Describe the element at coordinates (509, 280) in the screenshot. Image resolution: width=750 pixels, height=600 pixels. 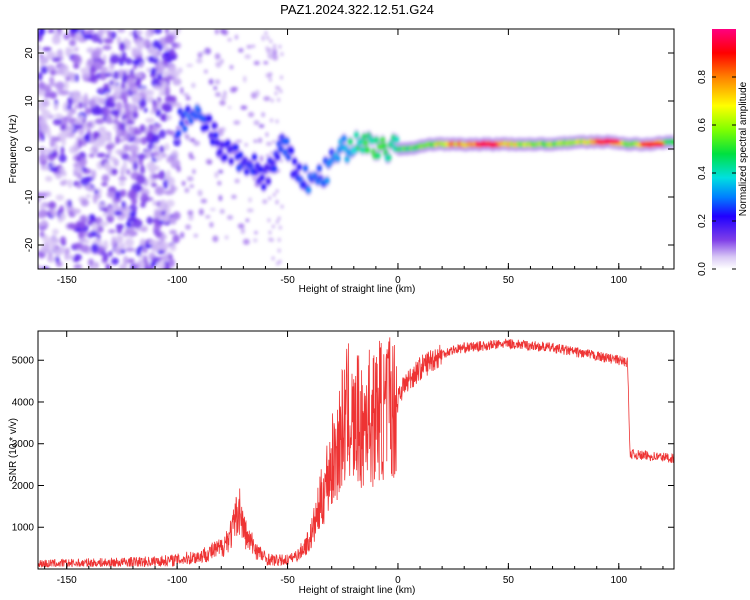
I see `spectrogram-x-tick-label: 50` at that location.